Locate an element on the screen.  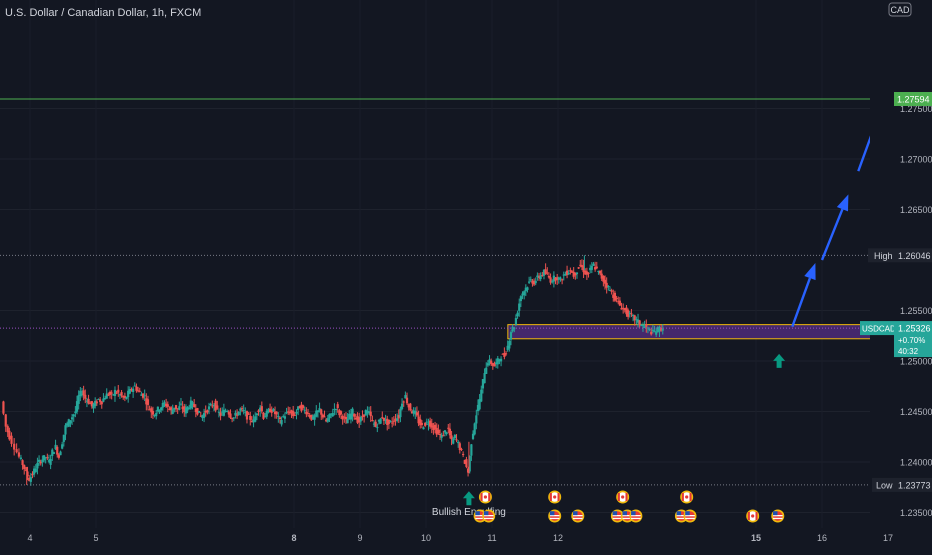
projection-arrow-head is located at coordinates (842, 203).